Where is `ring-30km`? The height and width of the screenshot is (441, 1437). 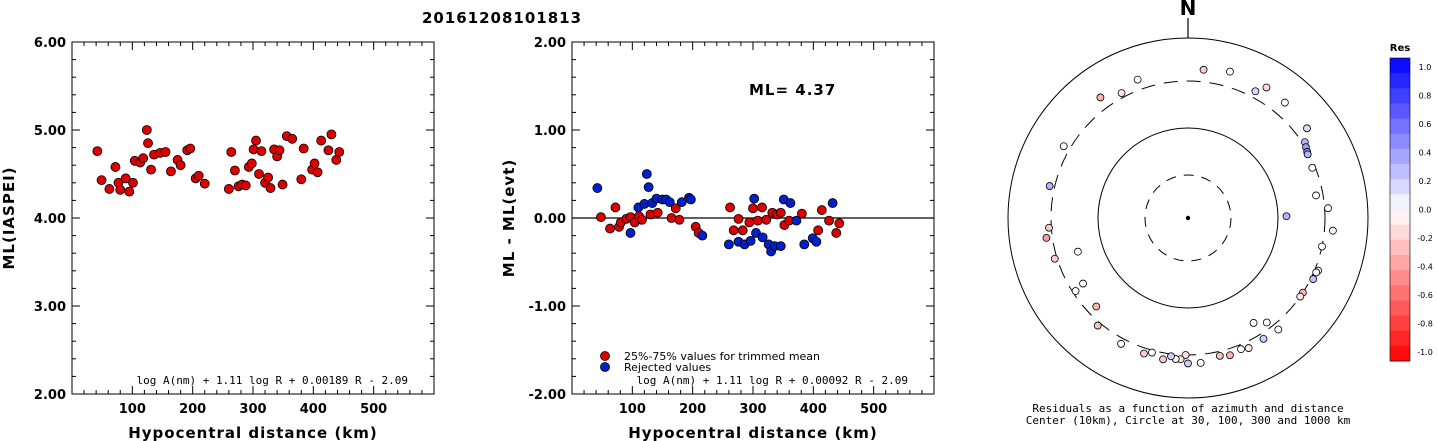 ring-30km is located at coordinates (1188, 218).